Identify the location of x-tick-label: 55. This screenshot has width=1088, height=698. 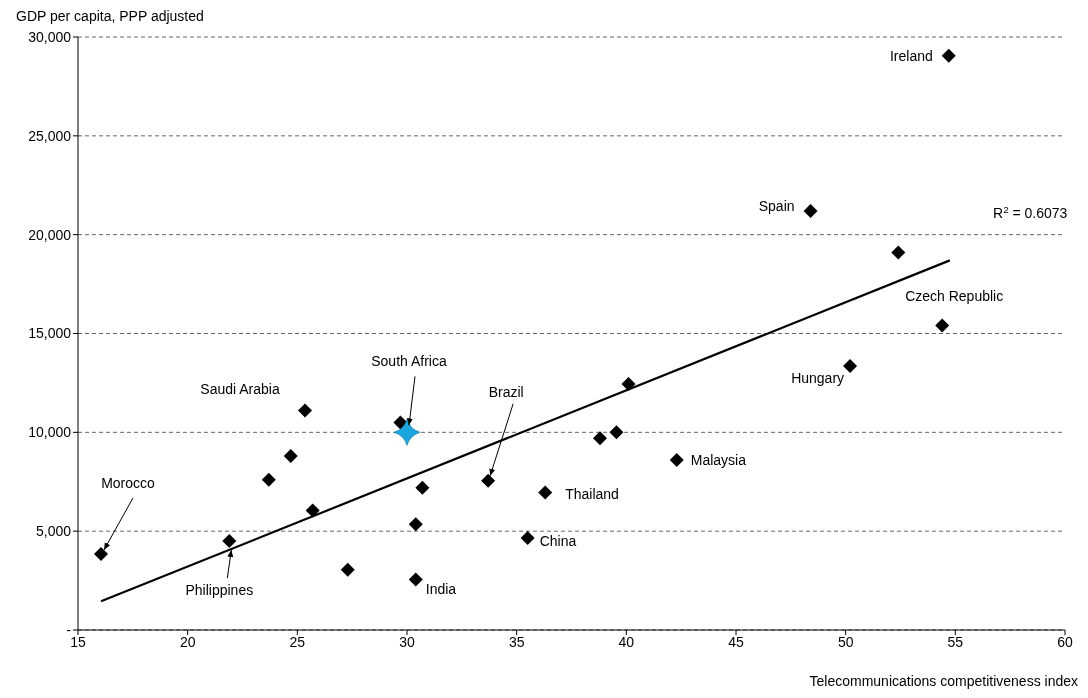
(955, 641).